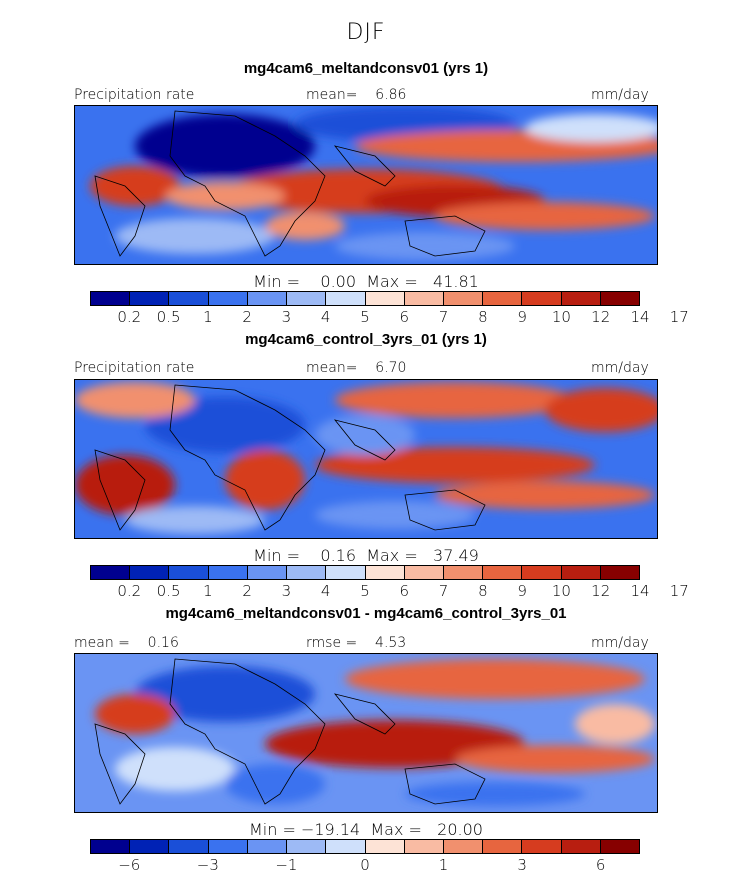  What do you see at coordinates (356, 368) in the screenshot?
I see `panel-2-center-label: mean= 6.70` at bounding box center [356, 368].